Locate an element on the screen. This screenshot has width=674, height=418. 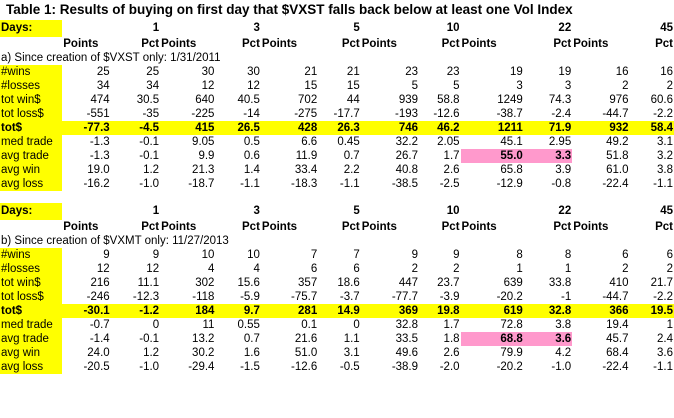
table-cell: 3 is located at coordinates (568, 86).